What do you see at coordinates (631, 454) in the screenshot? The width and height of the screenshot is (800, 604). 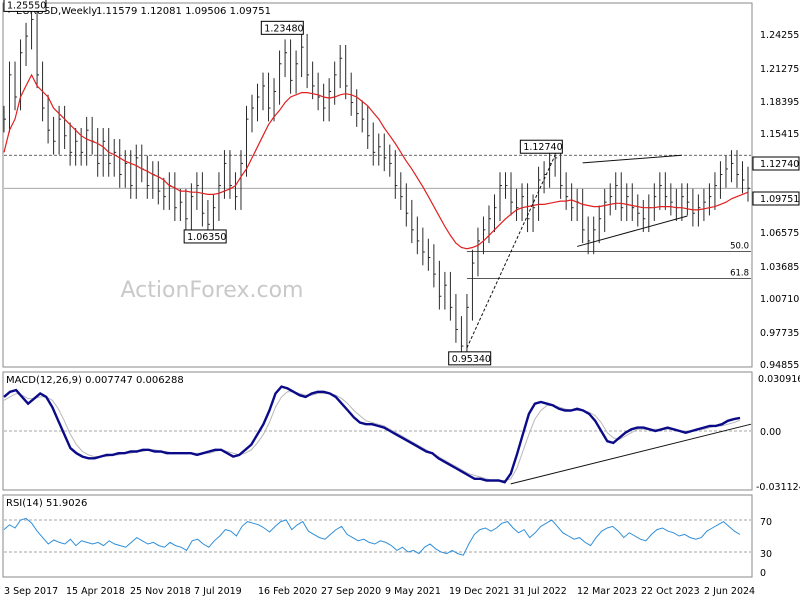 I see `macd-trendline` at bounding box center [631, 454].